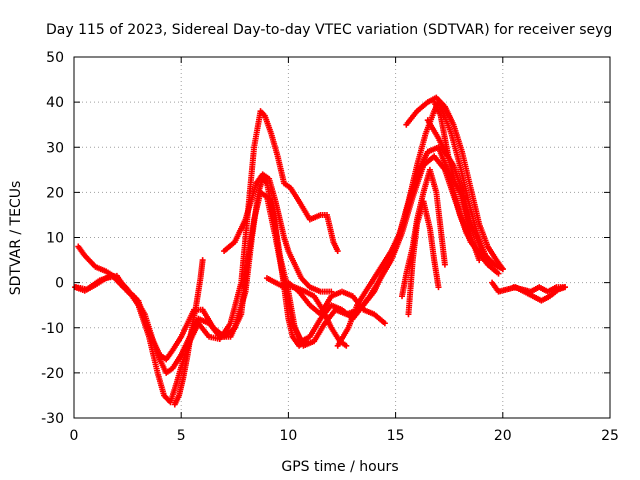 This screenshot has height=480, width=640. I want to click on y-tick-label: 40, so click(55, 103).